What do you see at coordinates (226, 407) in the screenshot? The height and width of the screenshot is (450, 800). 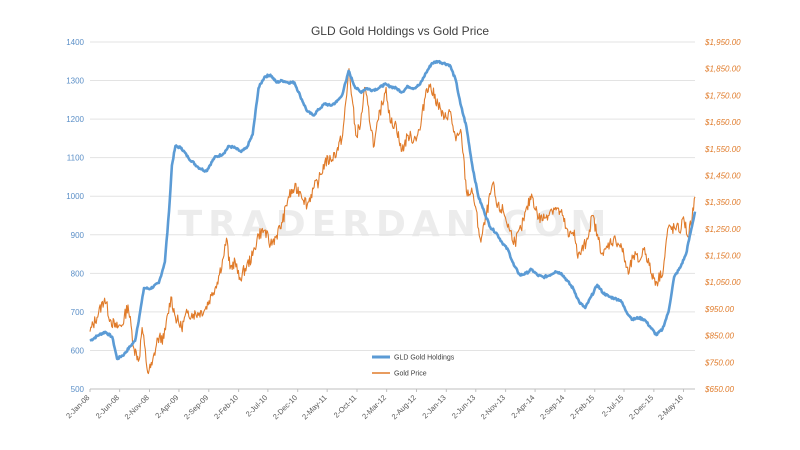 I see `x-tick-label: 2-Feb-10` at bounding box center [226, 407].